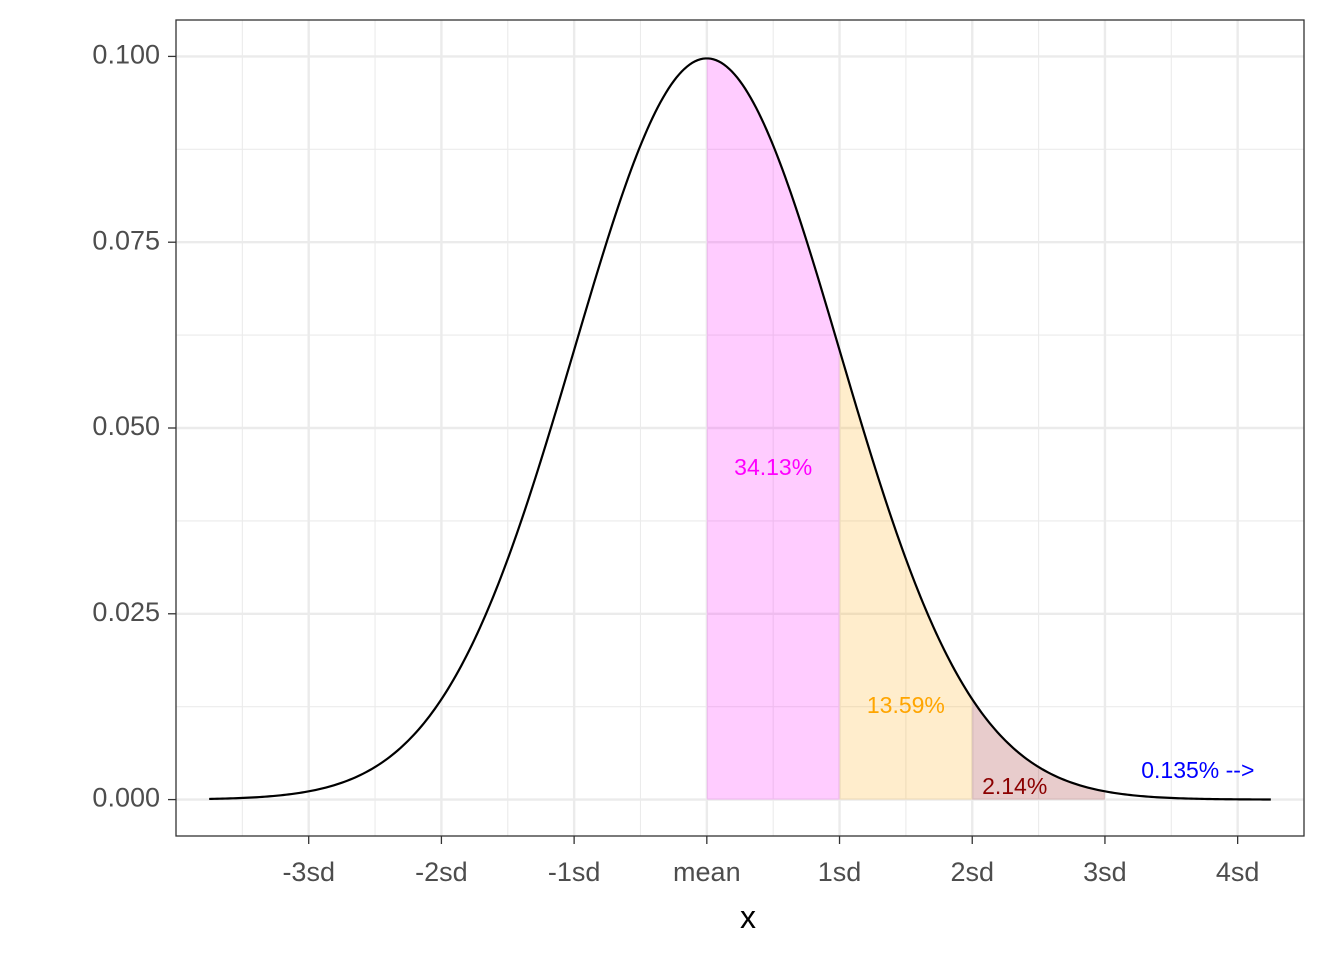  I want to click on x-tick-label: 4sd, so click(1238, 872).